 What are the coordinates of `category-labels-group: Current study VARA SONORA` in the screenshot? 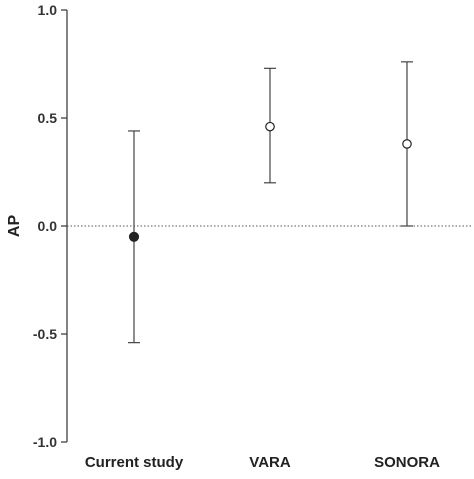 It's located at (262, 462).